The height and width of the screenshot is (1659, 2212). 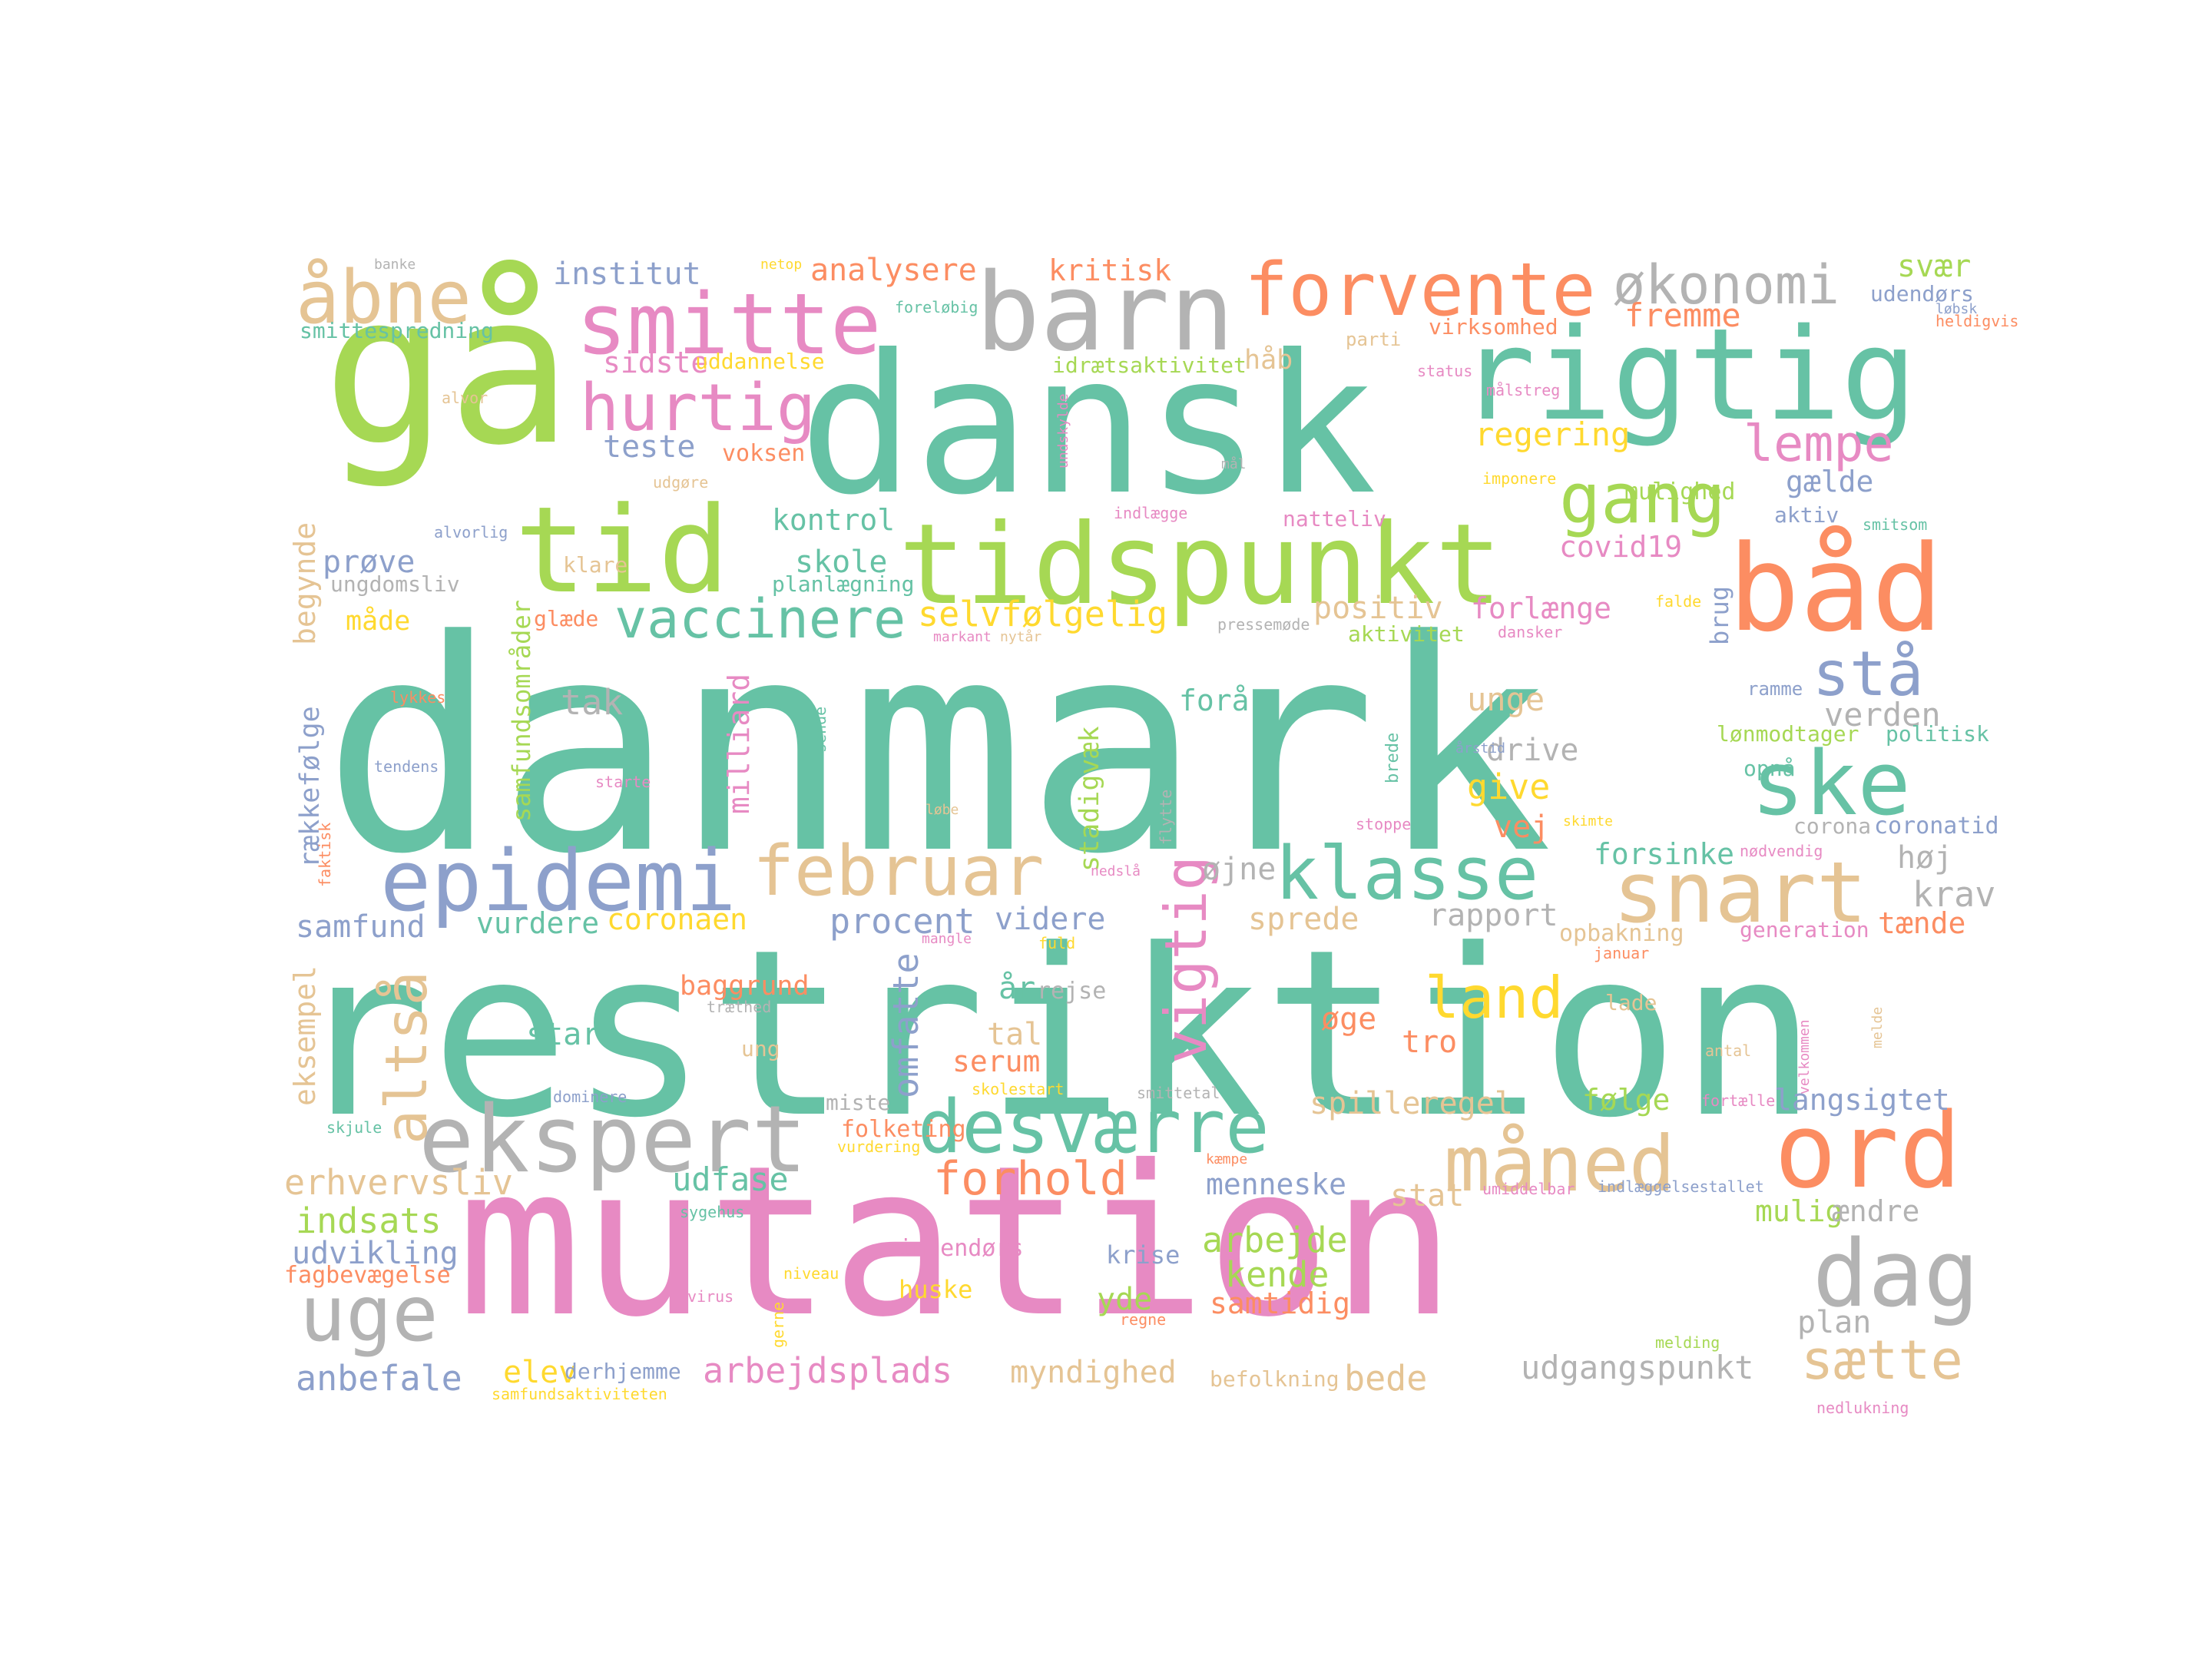 What do you see at coordinates (1896, 1274) in the screenshot?
I see `word-dag: dag` at bounding box center [1896, 1274].